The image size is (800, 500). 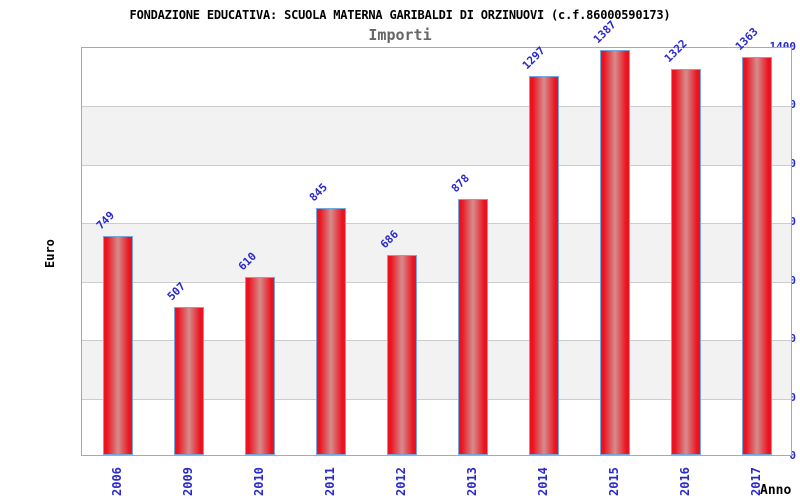 I want to click on bar-2017, so click(x=757, y=255).